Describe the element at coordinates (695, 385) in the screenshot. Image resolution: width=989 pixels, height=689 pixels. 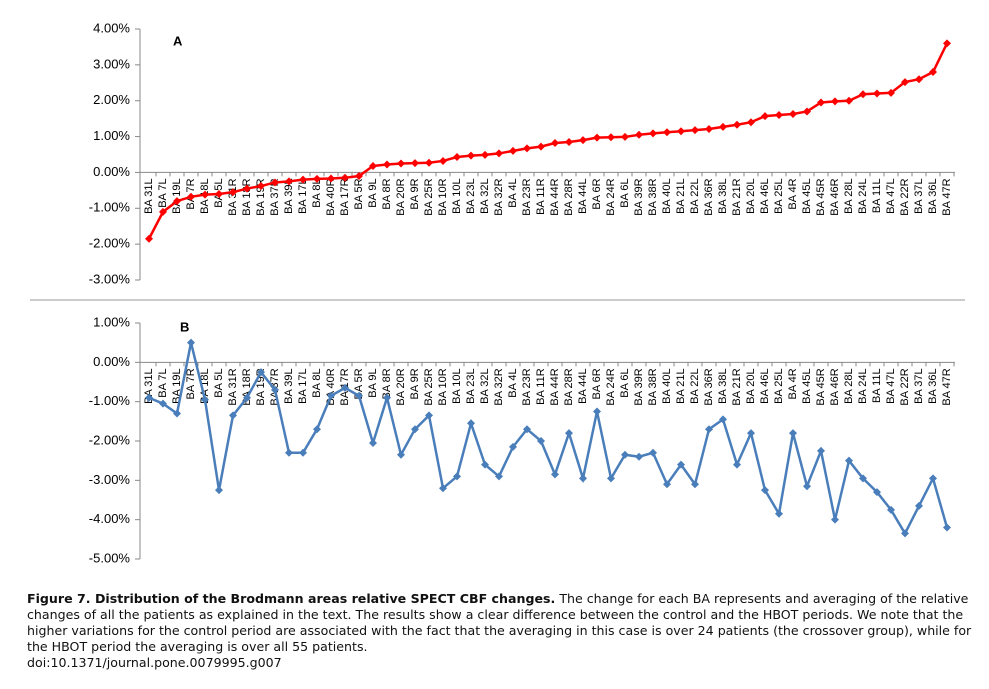
I see `x-tick-label: BA 22L` at that location.